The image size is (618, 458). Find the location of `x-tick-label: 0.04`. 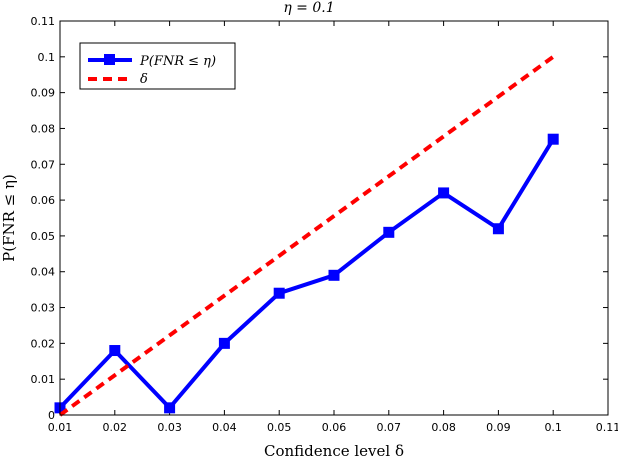

x-tick-label: 0.04 is located at coordinates (224, 427).